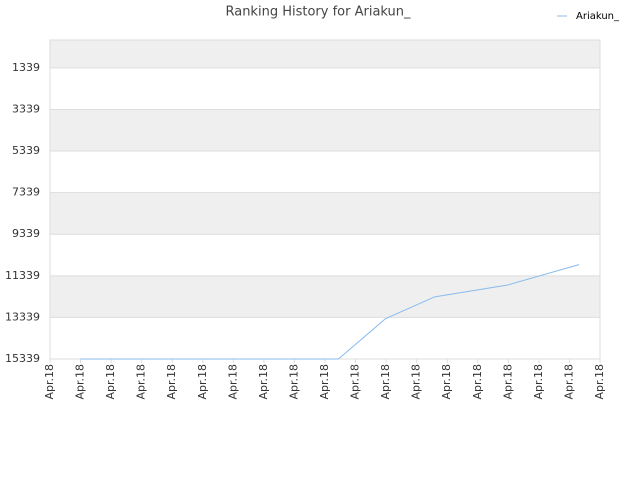 Image resolution: width=640 pixels, height=480 pixels. What do you see at coordinates (22, 358) in the screenshot?
I see `y-tick-label: 15339` at bounding box center [22, 358].